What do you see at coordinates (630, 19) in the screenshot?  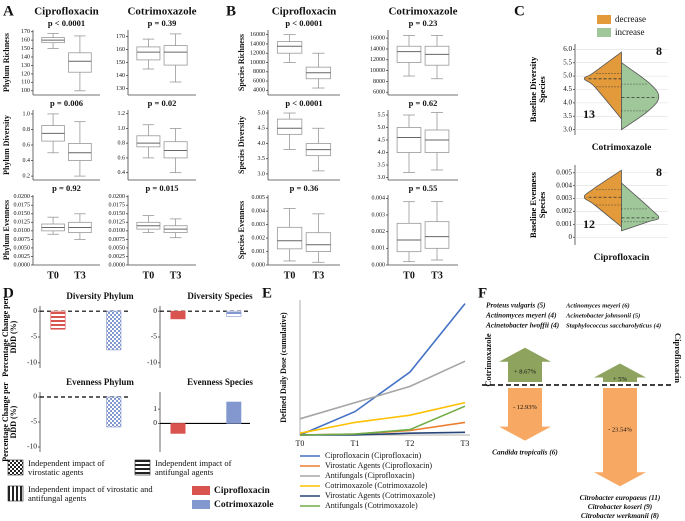 I see `legend-label: decrease` at bounding box center [630, 19].